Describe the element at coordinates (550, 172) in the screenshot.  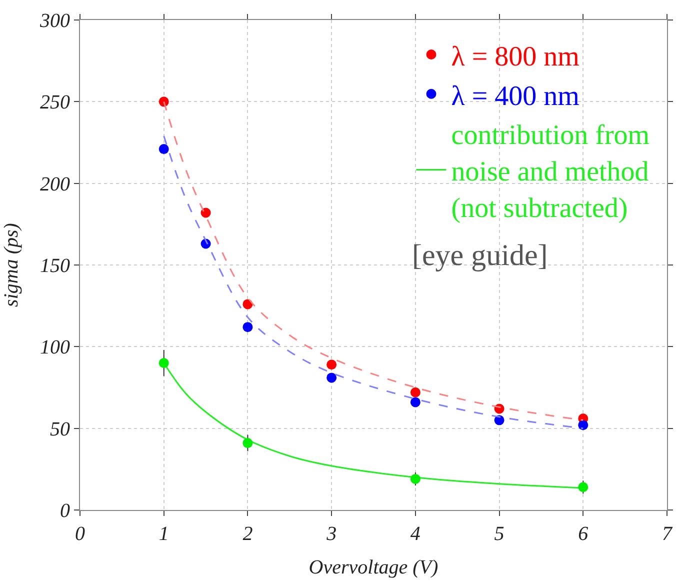
I see `legend-label: contribution from noise and method (not subtracted)` at that location.